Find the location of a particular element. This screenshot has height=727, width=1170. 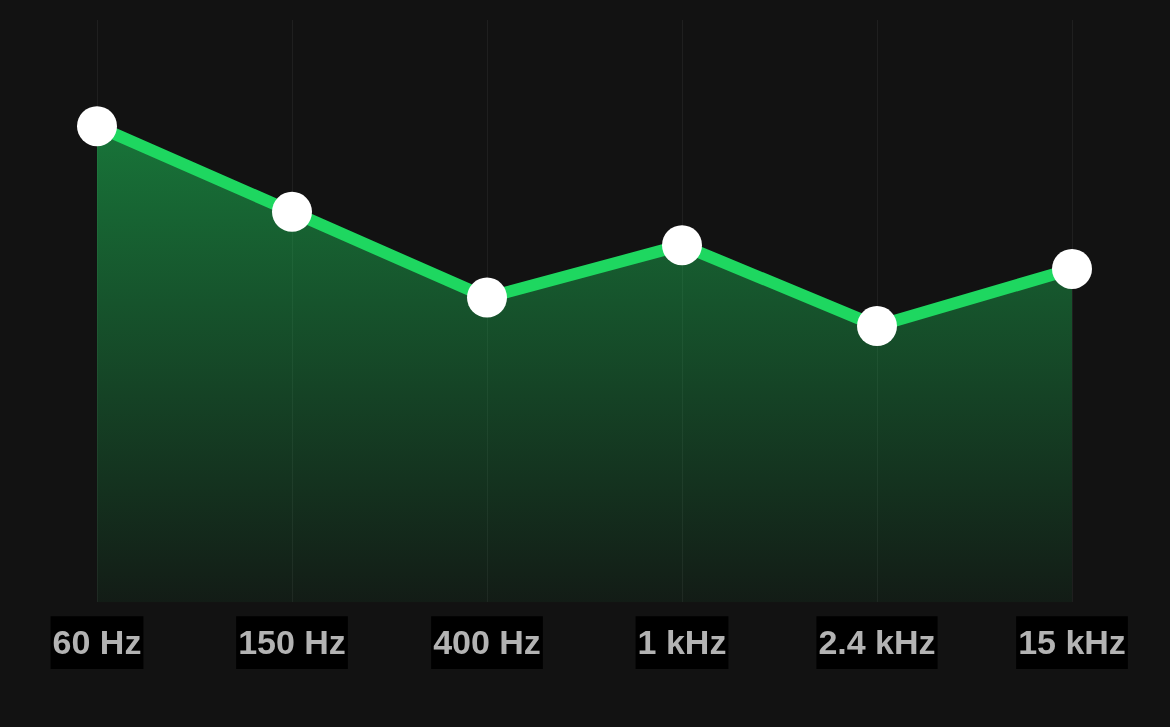

x-tick-label: 1 kHz is located at coordinates (682, 641).